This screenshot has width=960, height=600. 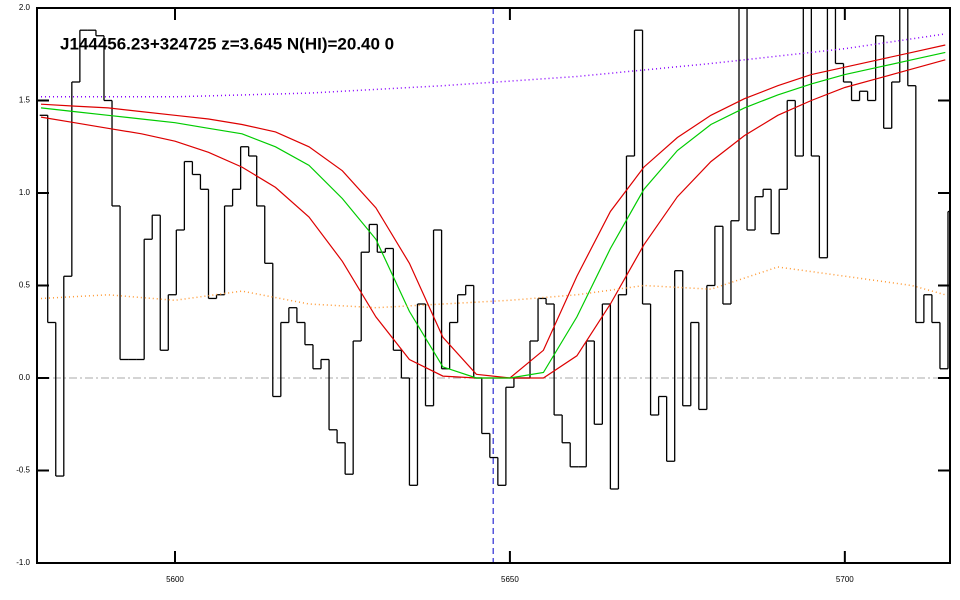 What do you see at coordinates (23, 470) in the screenshot?
I see `y-tick-label: -0.5` at bounding box center [23, 470].